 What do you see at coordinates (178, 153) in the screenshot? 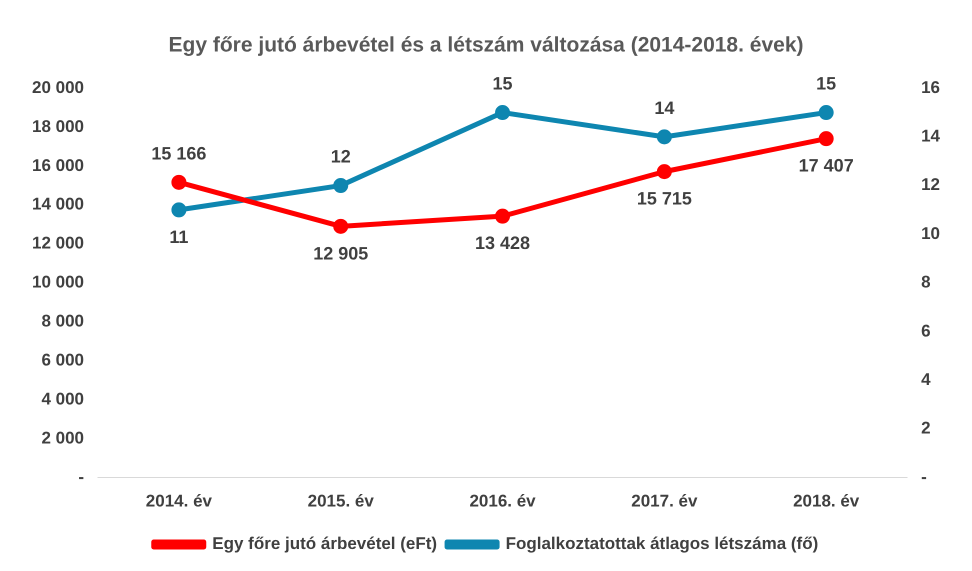
I see `data-label: 15 166` at bounding box center [178, 153].